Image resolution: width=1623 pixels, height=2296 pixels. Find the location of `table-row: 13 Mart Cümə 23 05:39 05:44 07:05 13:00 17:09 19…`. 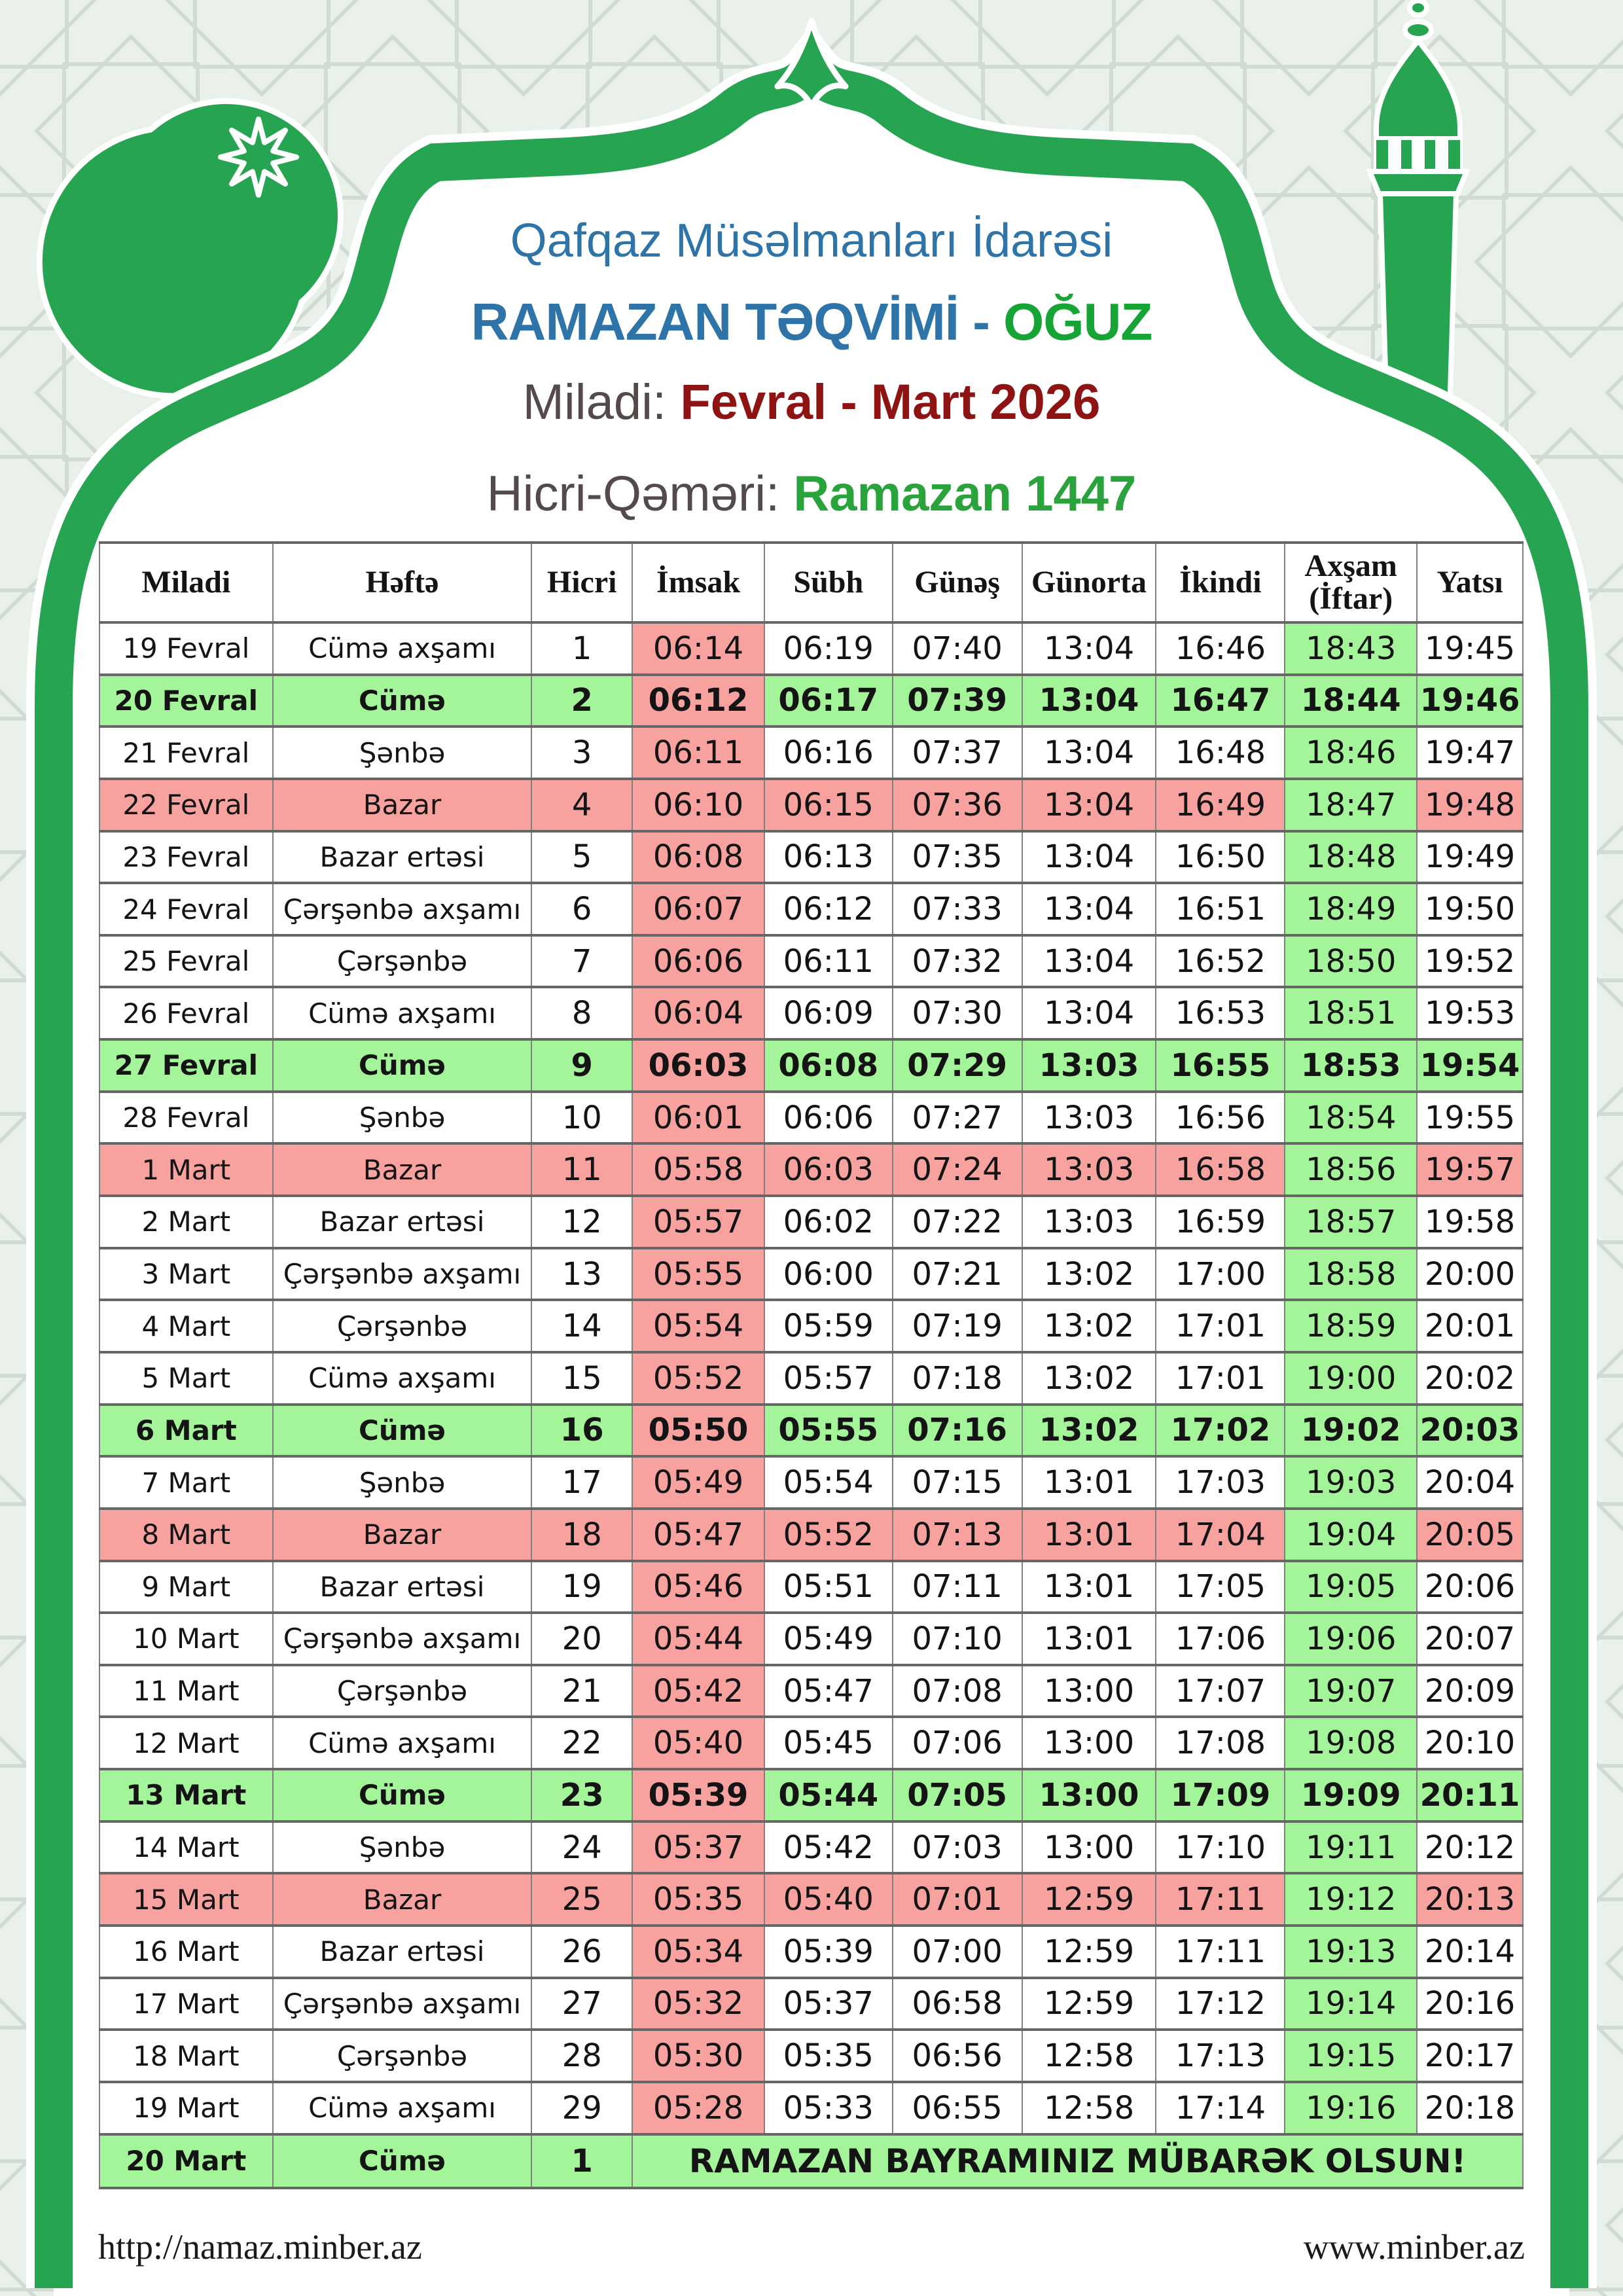

table-row: 13 Mart Cümə 23 05:39 05:44 07:05 13:00 17:09 19… is located at coordinates (811, 1795).